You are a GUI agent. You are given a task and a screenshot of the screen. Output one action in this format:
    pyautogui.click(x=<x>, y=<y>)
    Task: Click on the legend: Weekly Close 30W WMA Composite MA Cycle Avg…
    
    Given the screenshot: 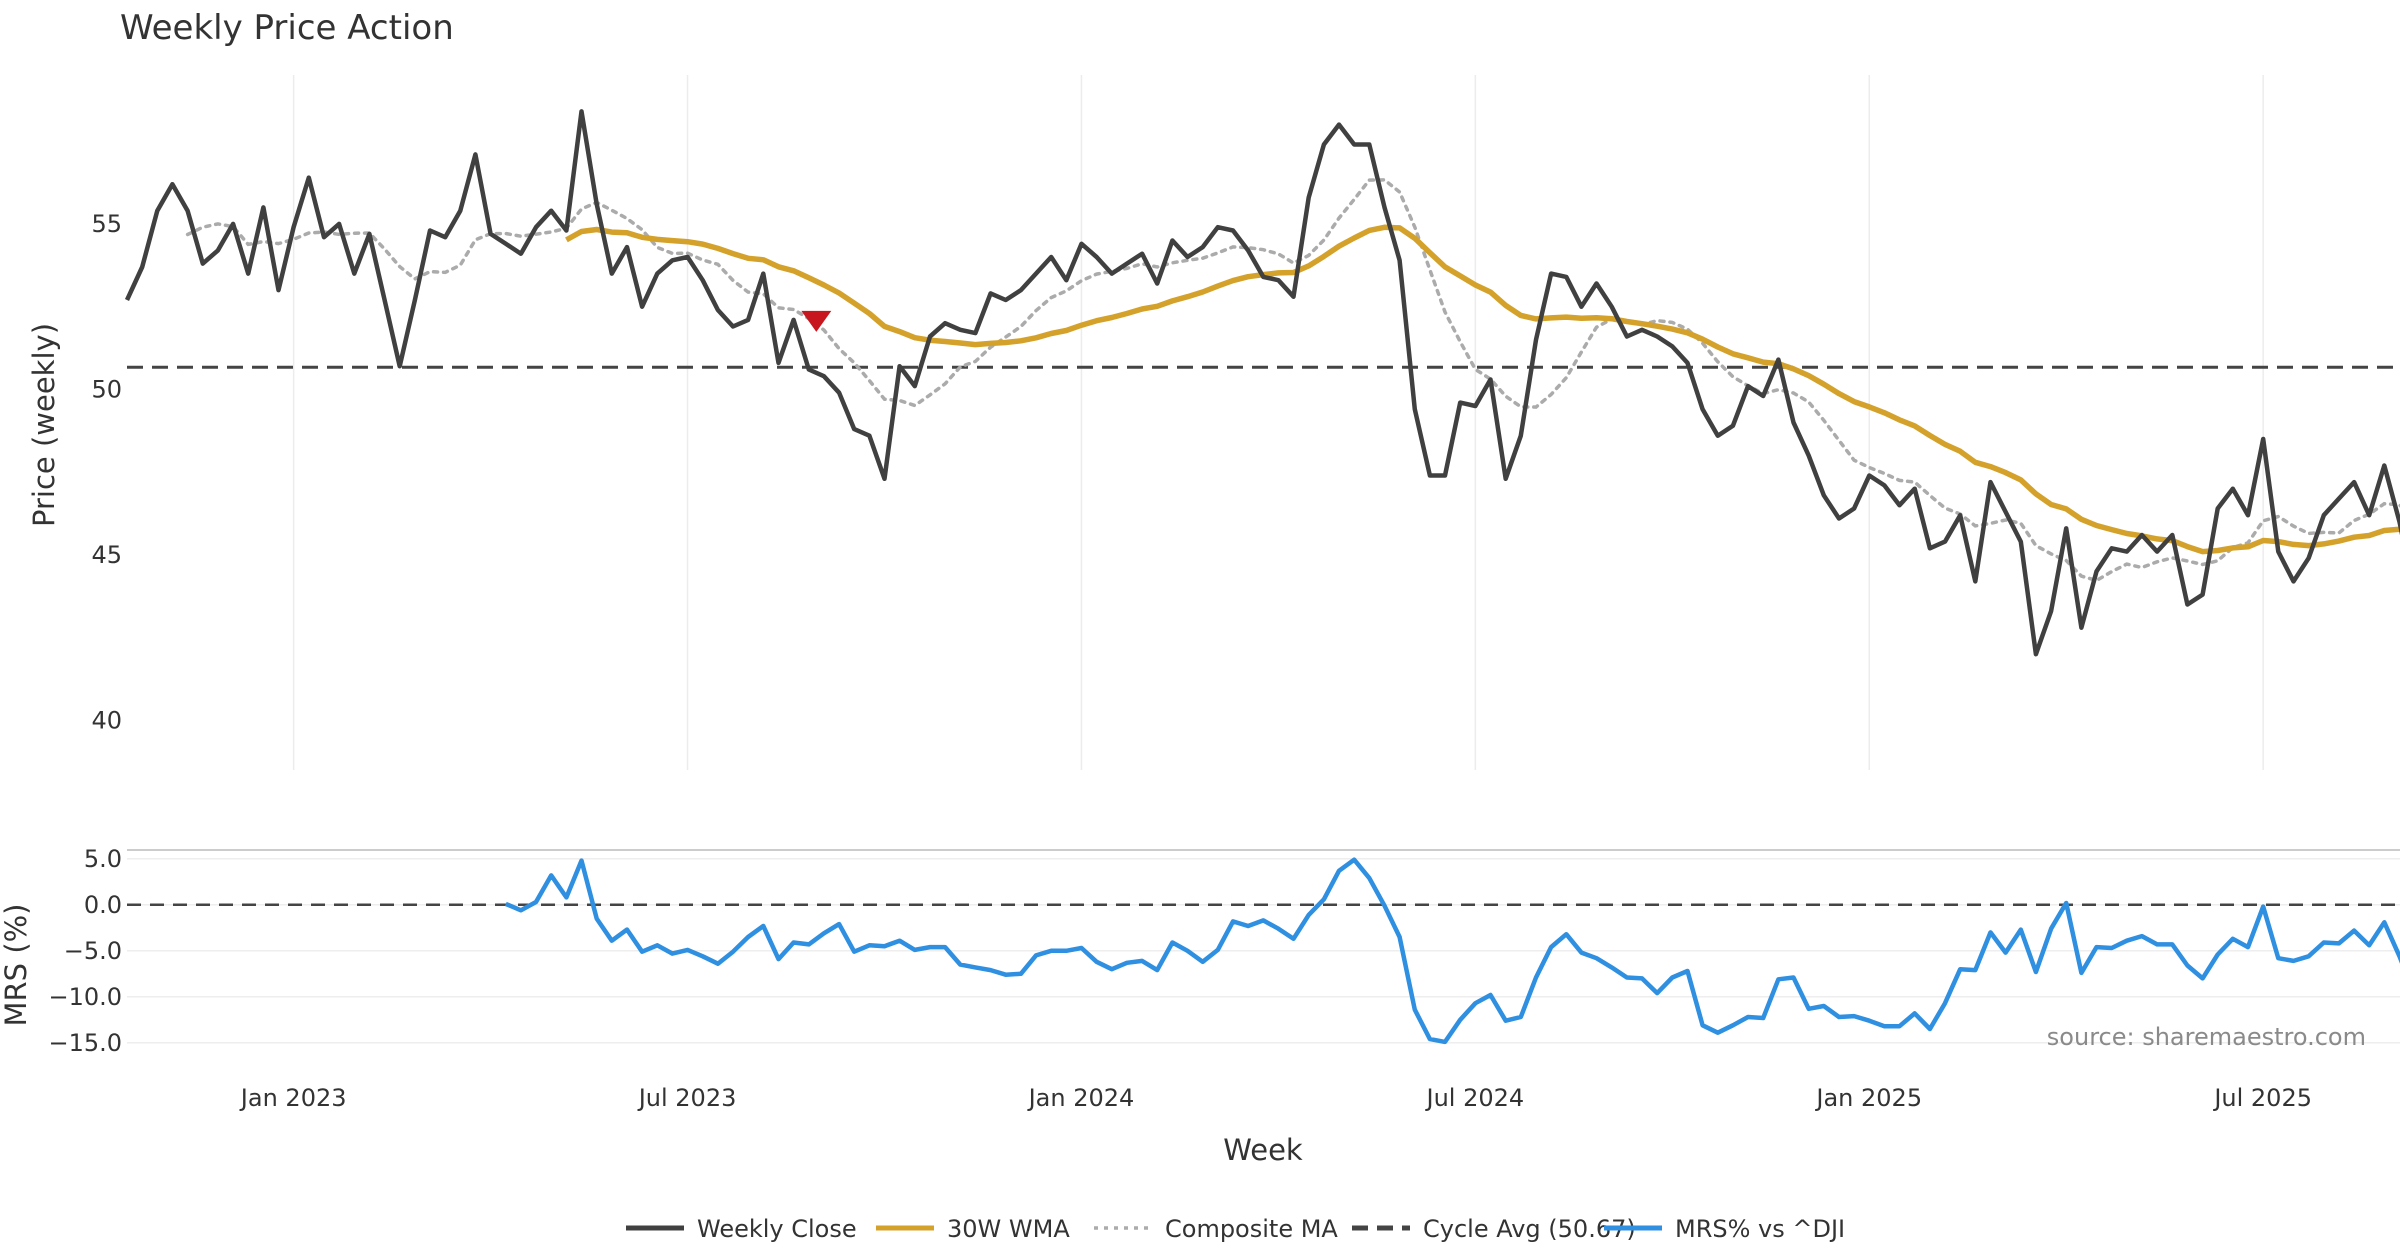 What is the action you would take?
    pyautogui.click(x=1235, y=1229)
    